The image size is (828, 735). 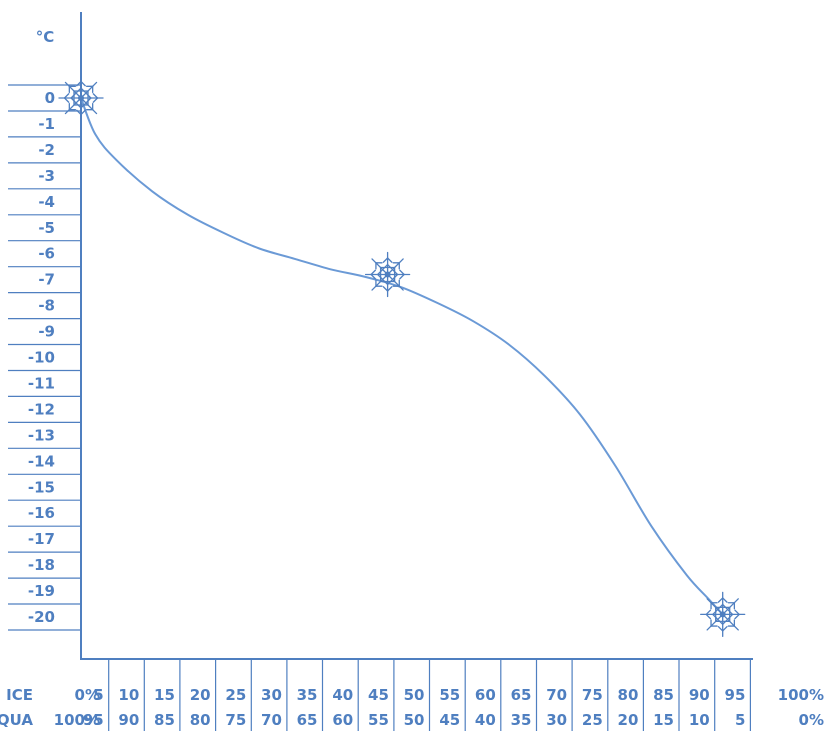 I want to click on y-tick-label: -11, so click(x=41, y=383).